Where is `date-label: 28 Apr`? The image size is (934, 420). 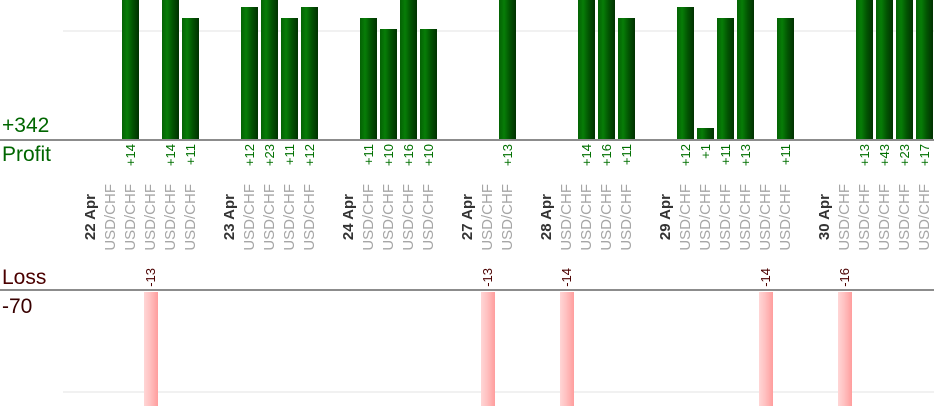 date-label: 28 Apr is located at coordinates (547, 217).